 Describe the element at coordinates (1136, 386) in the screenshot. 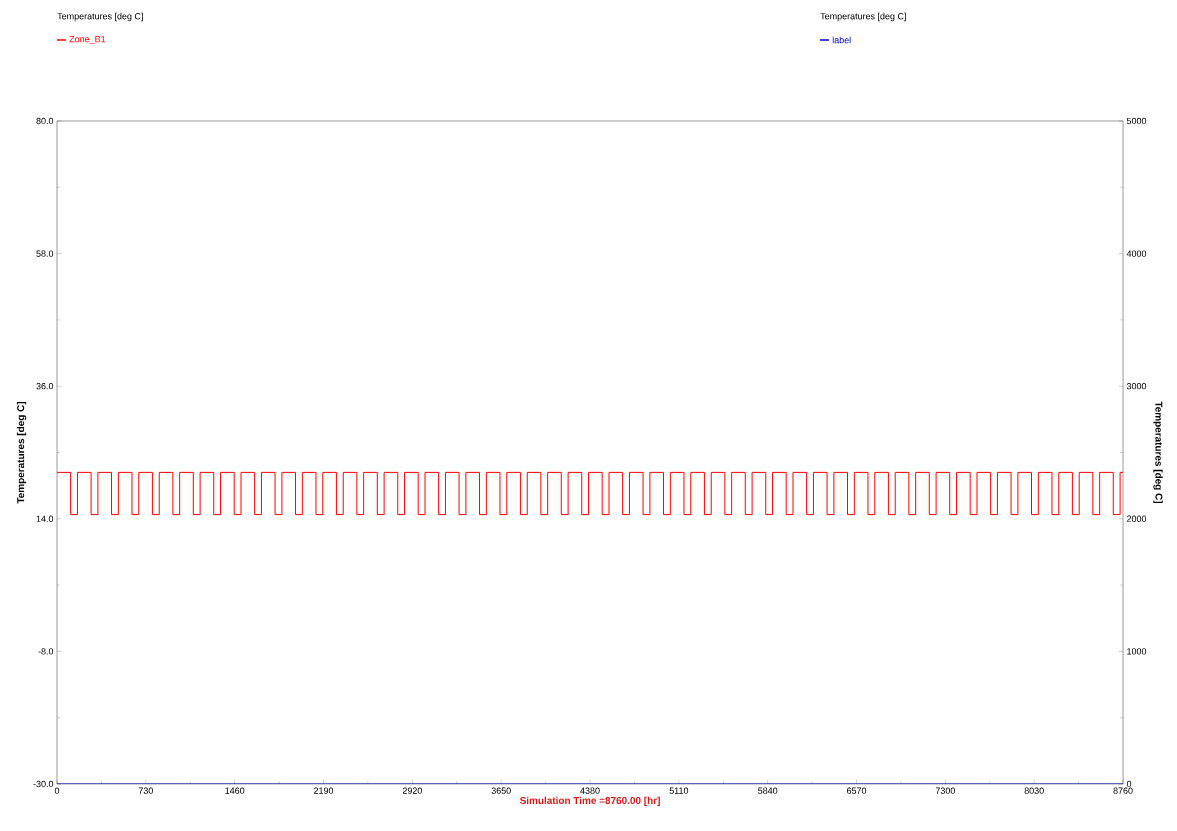

I see `y2-tick-label: 3000` at that location.